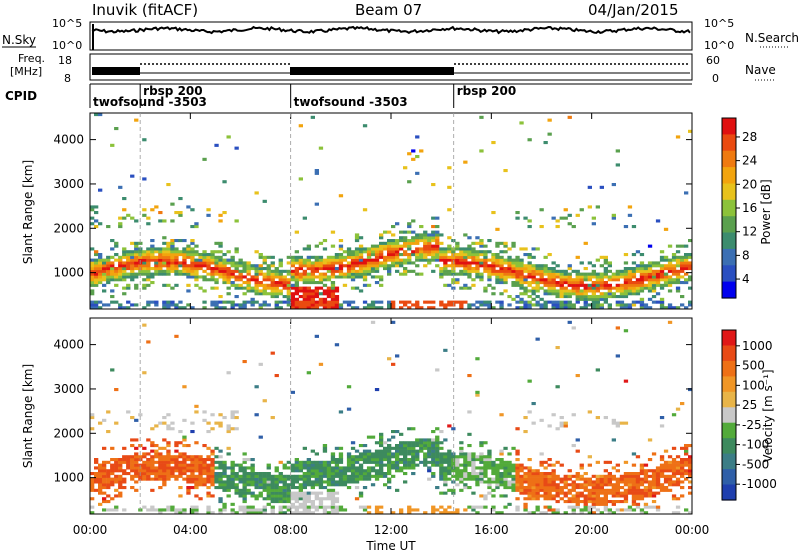  Describe the element at coordinates (68, 345) in the screenshot. I see `y-tick-label: 4000` at that location.